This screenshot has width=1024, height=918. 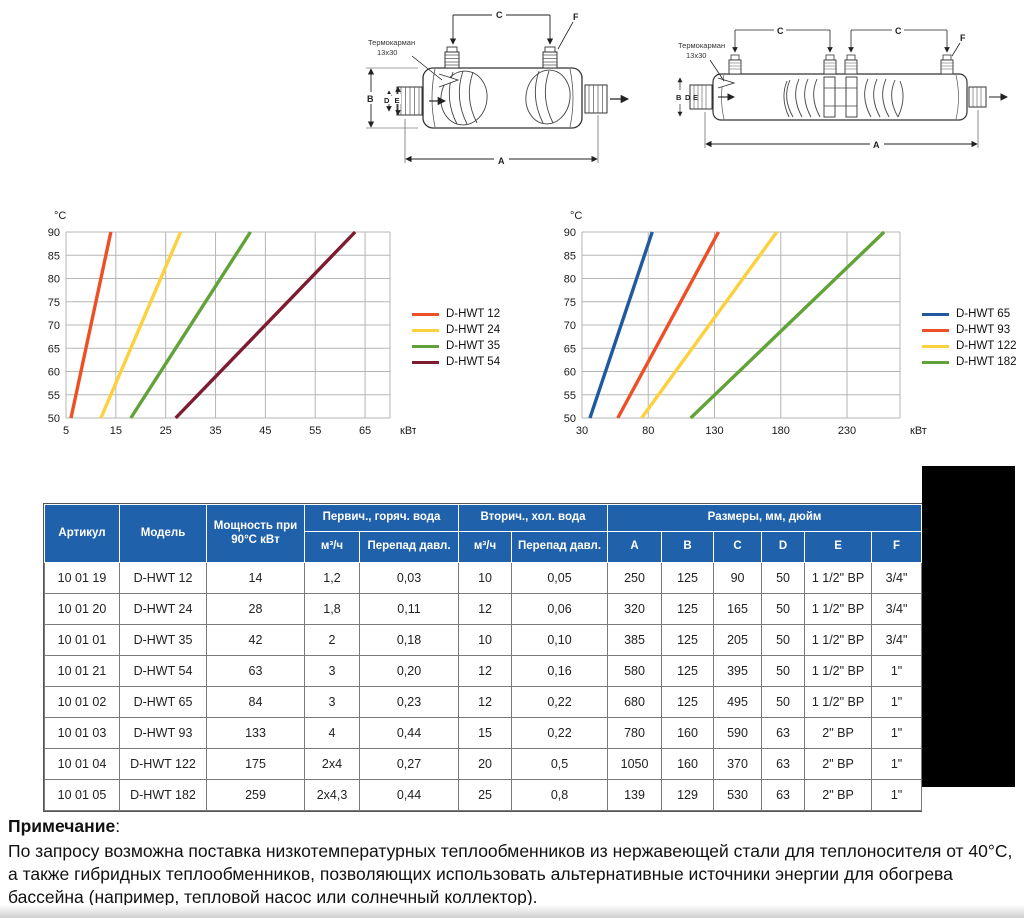 I want to click on x-tick-label: 130, so click(x=714, y=431).